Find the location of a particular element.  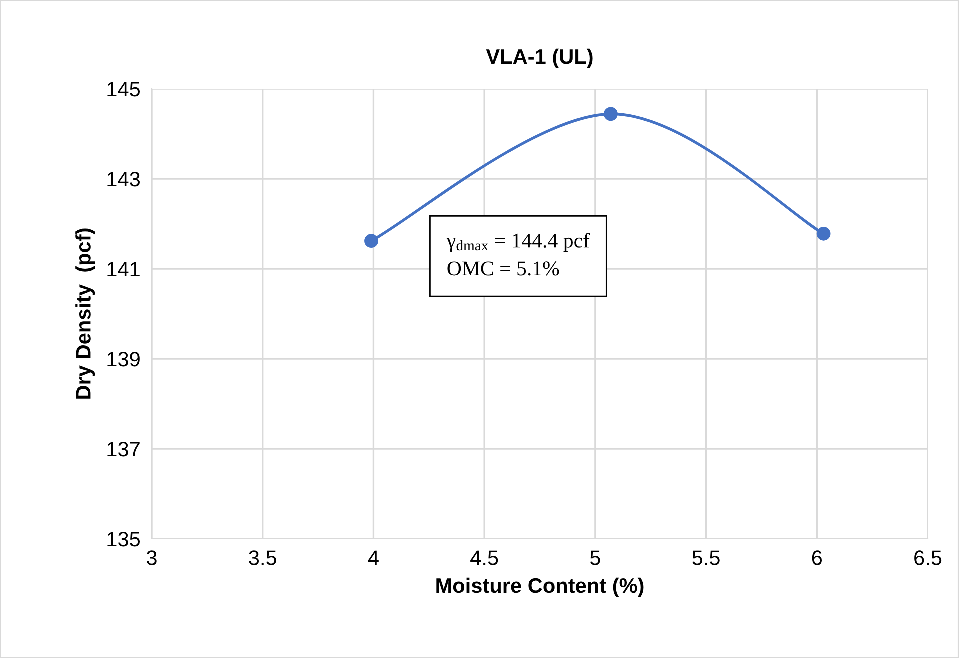

x-tick-label: 5 is located at coordinates (595, 558).